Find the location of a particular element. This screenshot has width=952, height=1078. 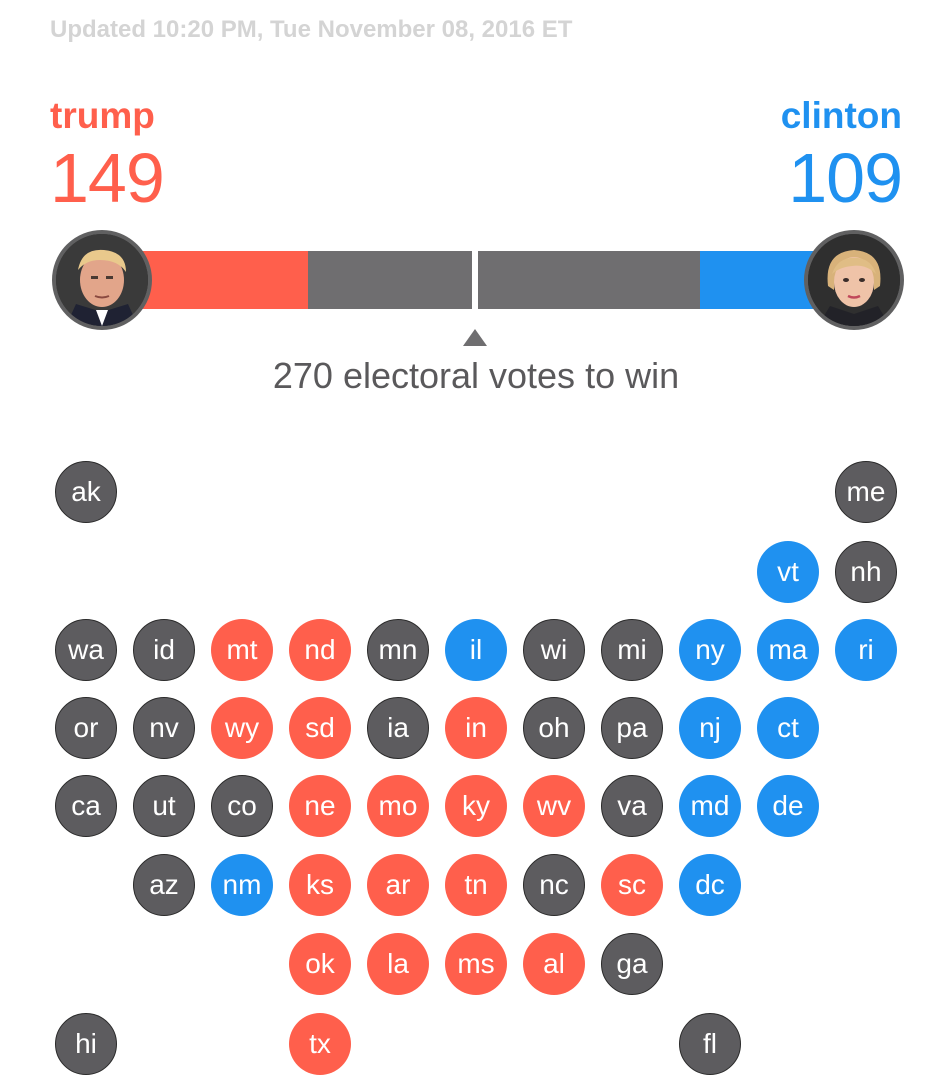

state-ca: ca is located at coordinates (86, 806).